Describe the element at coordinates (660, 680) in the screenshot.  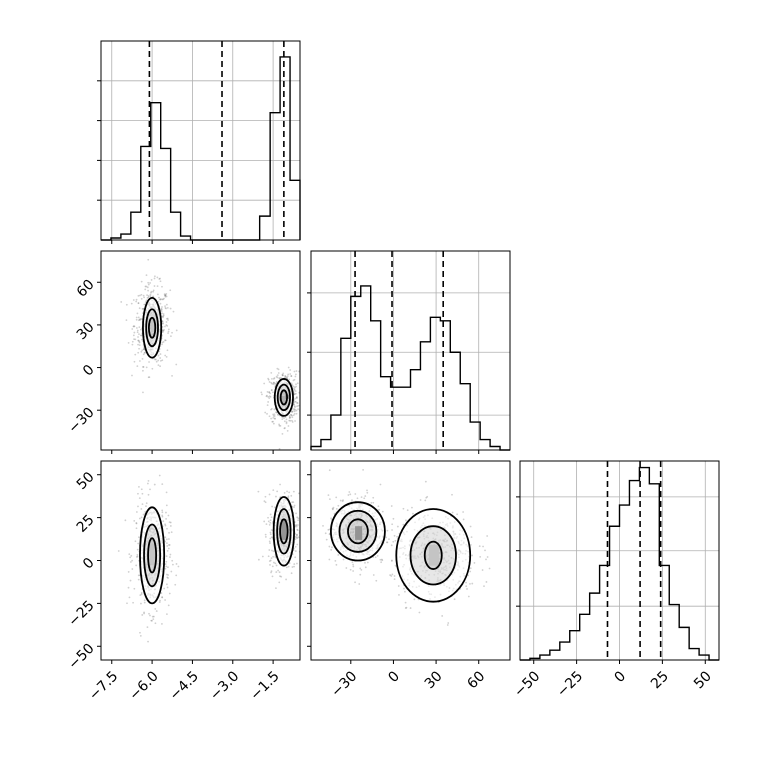
I see `x-tick-label: 25` at that location.